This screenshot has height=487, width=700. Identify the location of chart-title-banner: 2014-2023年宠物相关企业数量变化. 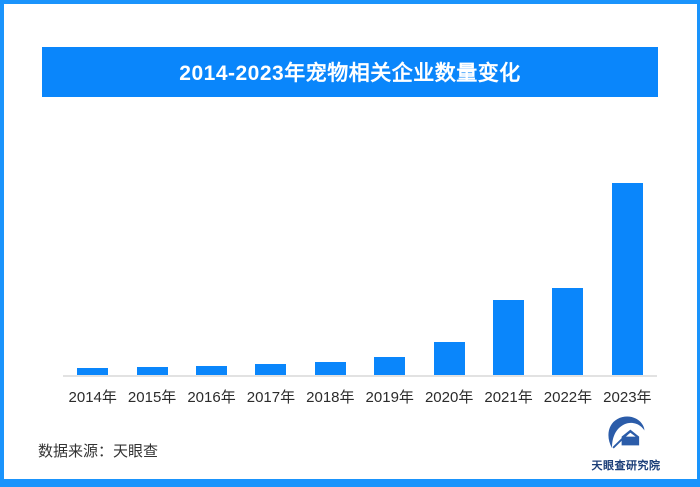
(350, 72).